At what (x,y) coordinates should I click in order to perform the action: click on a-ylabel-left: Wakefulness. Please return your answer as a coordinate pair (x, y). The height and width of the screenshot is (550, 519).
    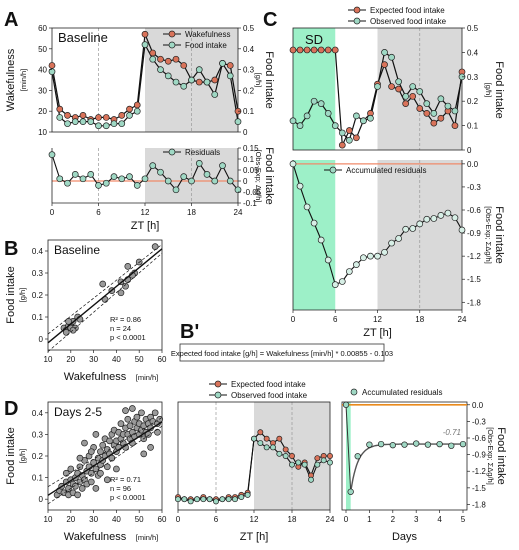
    Looking at the image, I should click on (11, 79).